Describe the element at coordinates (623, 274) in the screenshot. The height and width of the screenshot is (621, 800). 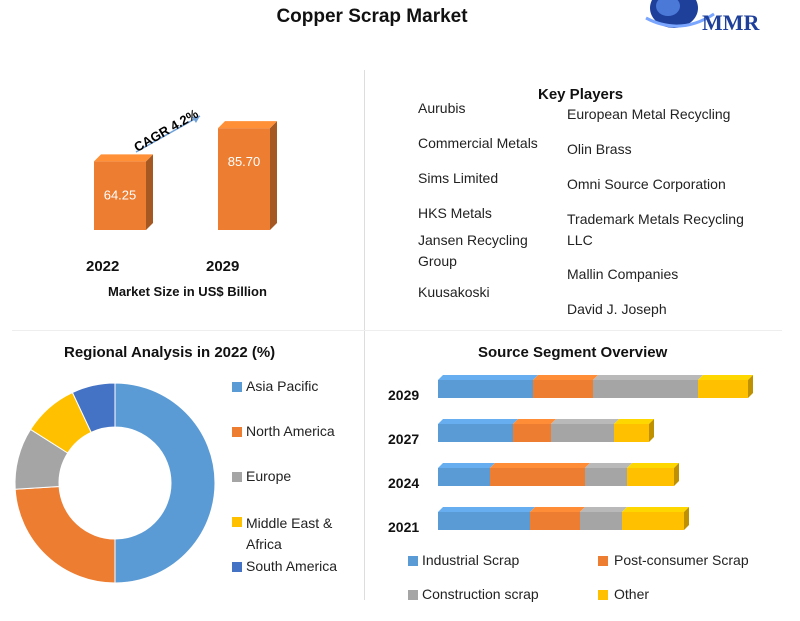
I see `key-player: Mallin Companies` at that location.